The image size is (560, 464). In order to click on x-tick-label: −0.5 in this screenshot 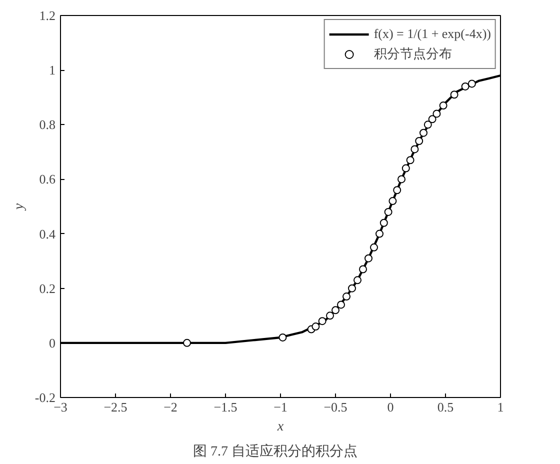, I will do `click(336, 407)`.